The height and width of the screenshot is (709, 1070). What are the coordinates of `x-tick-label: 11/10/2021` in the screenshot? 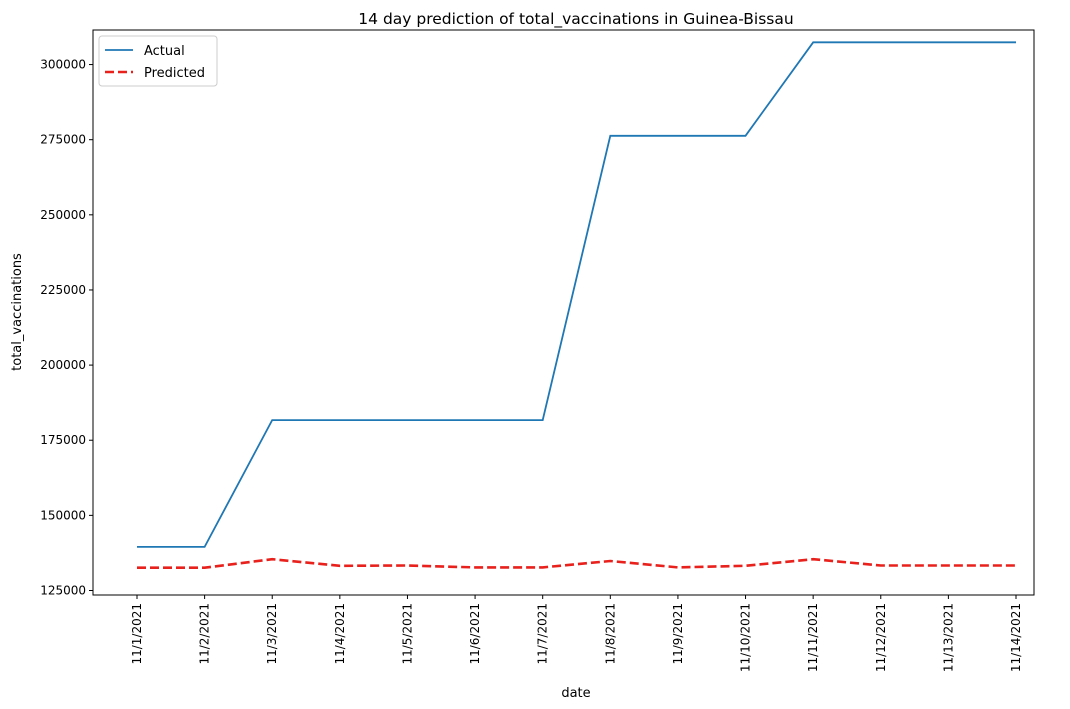 It's located at (746, 637).